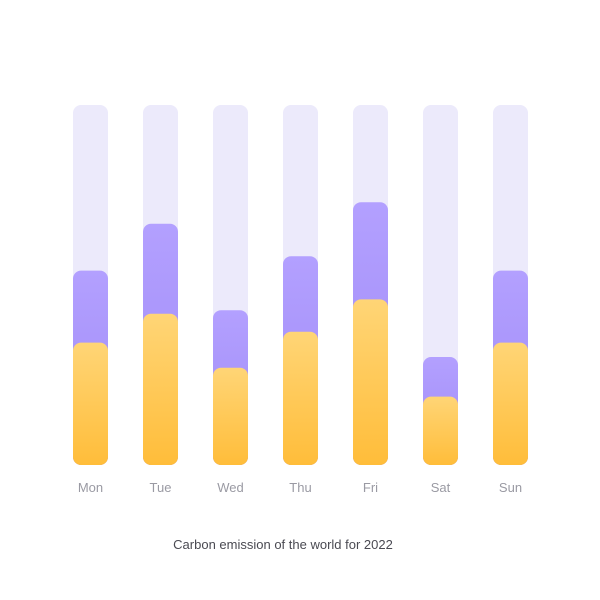 Image resolution: width=600 pixels, height=600 pixels. I want to click on x-tick-label-sun: Sun, so click(510, 487).